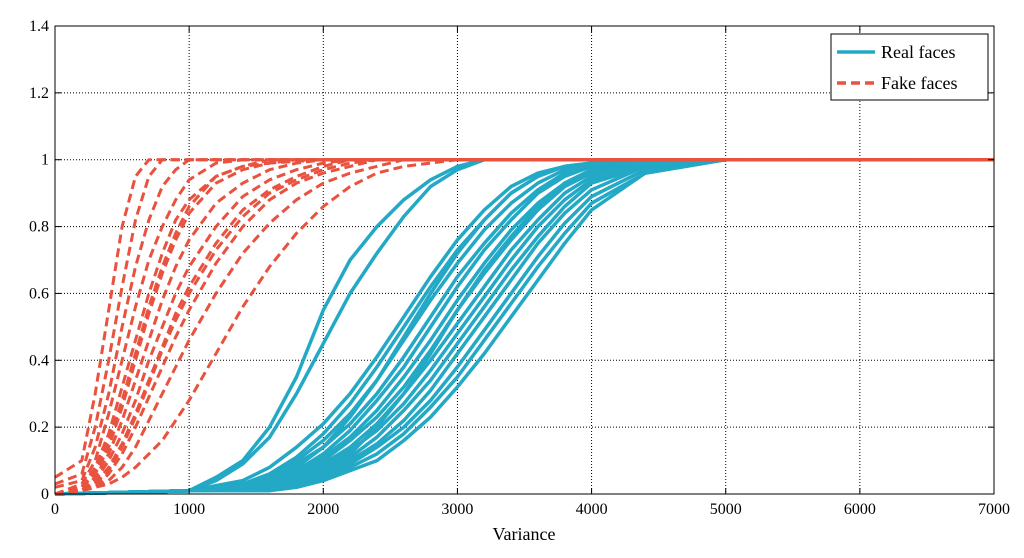  What do you see at coordinates (45, 494) in the screenshot?
I see `y-tick-label: 0` at bounding box center [45, 494].